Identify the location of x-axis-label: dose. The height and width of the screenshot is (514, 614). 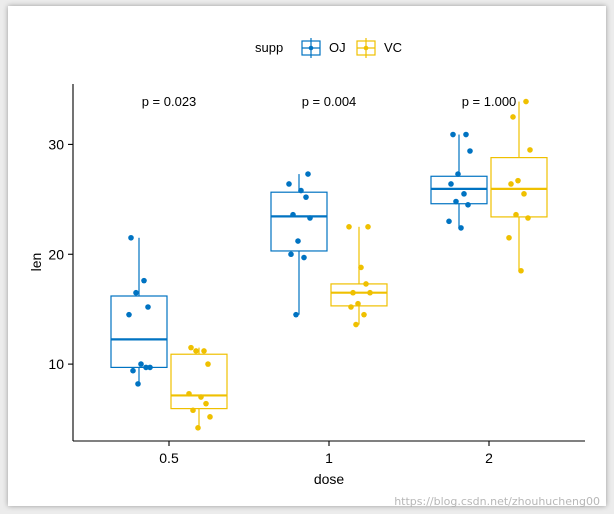
(329, 479).